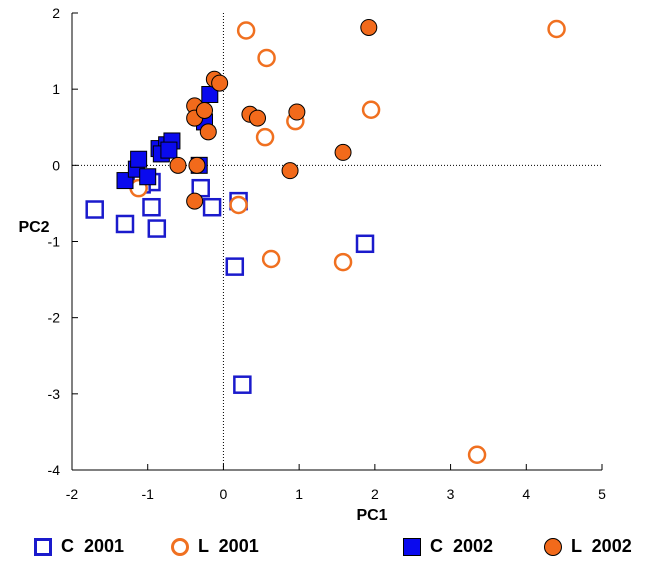 This screenshot has height=565, width=661. What do you see at coordinates (147, 494) in the screenshot?
I see `x-tick-label: -1` at bounding box center [147, 494].